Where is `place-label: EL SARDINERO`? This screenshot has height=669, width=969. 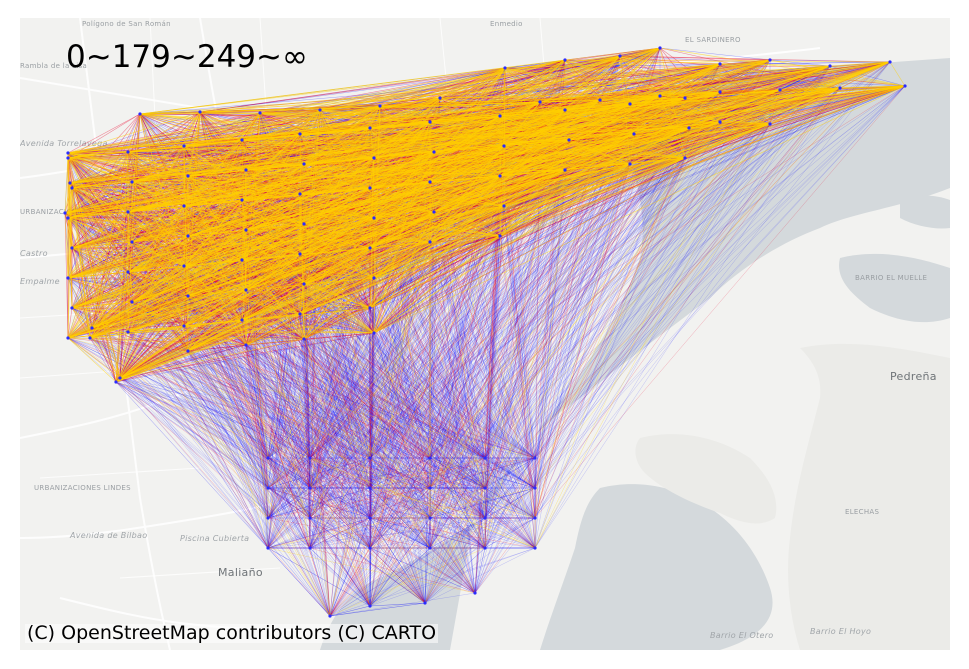 place-label: EL SARDINERO is located at coordinates (713, 40).